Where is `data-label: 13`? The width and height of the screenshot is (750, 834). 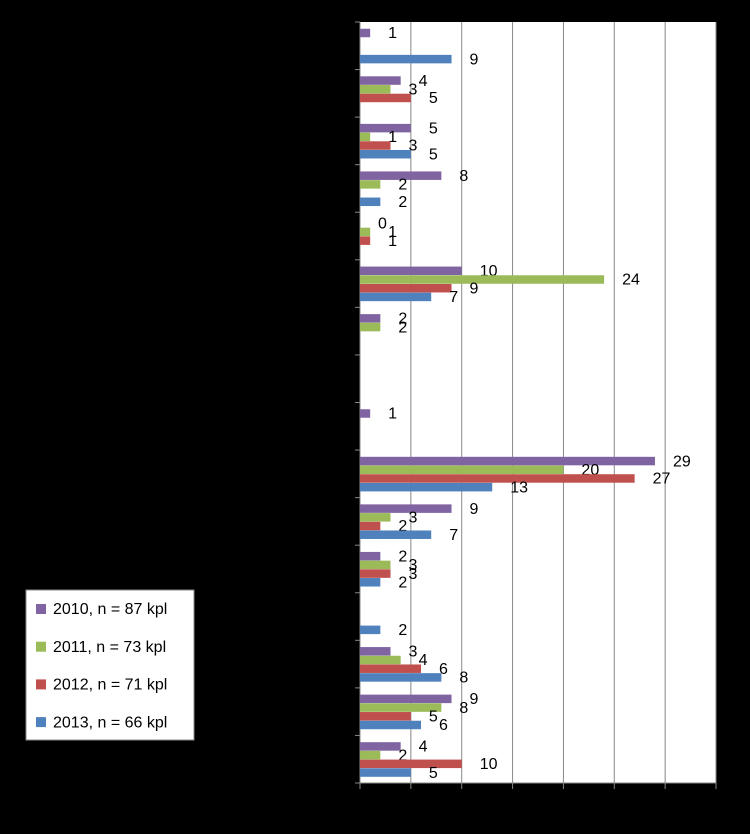
data-label: 13 is located at coordinates (519, 487).